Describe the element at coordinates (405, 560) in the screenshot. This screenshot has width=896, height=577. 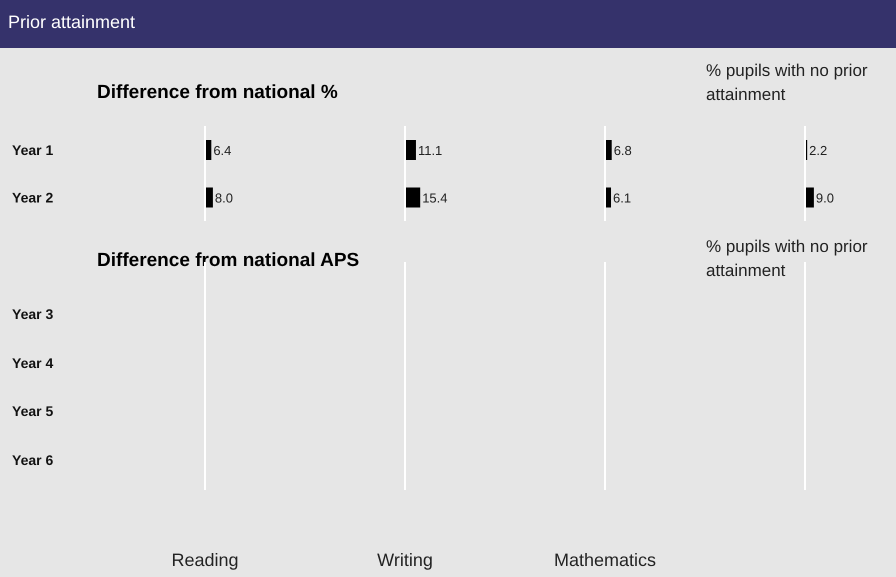
I see `x-axis-title: Writing` at that location.